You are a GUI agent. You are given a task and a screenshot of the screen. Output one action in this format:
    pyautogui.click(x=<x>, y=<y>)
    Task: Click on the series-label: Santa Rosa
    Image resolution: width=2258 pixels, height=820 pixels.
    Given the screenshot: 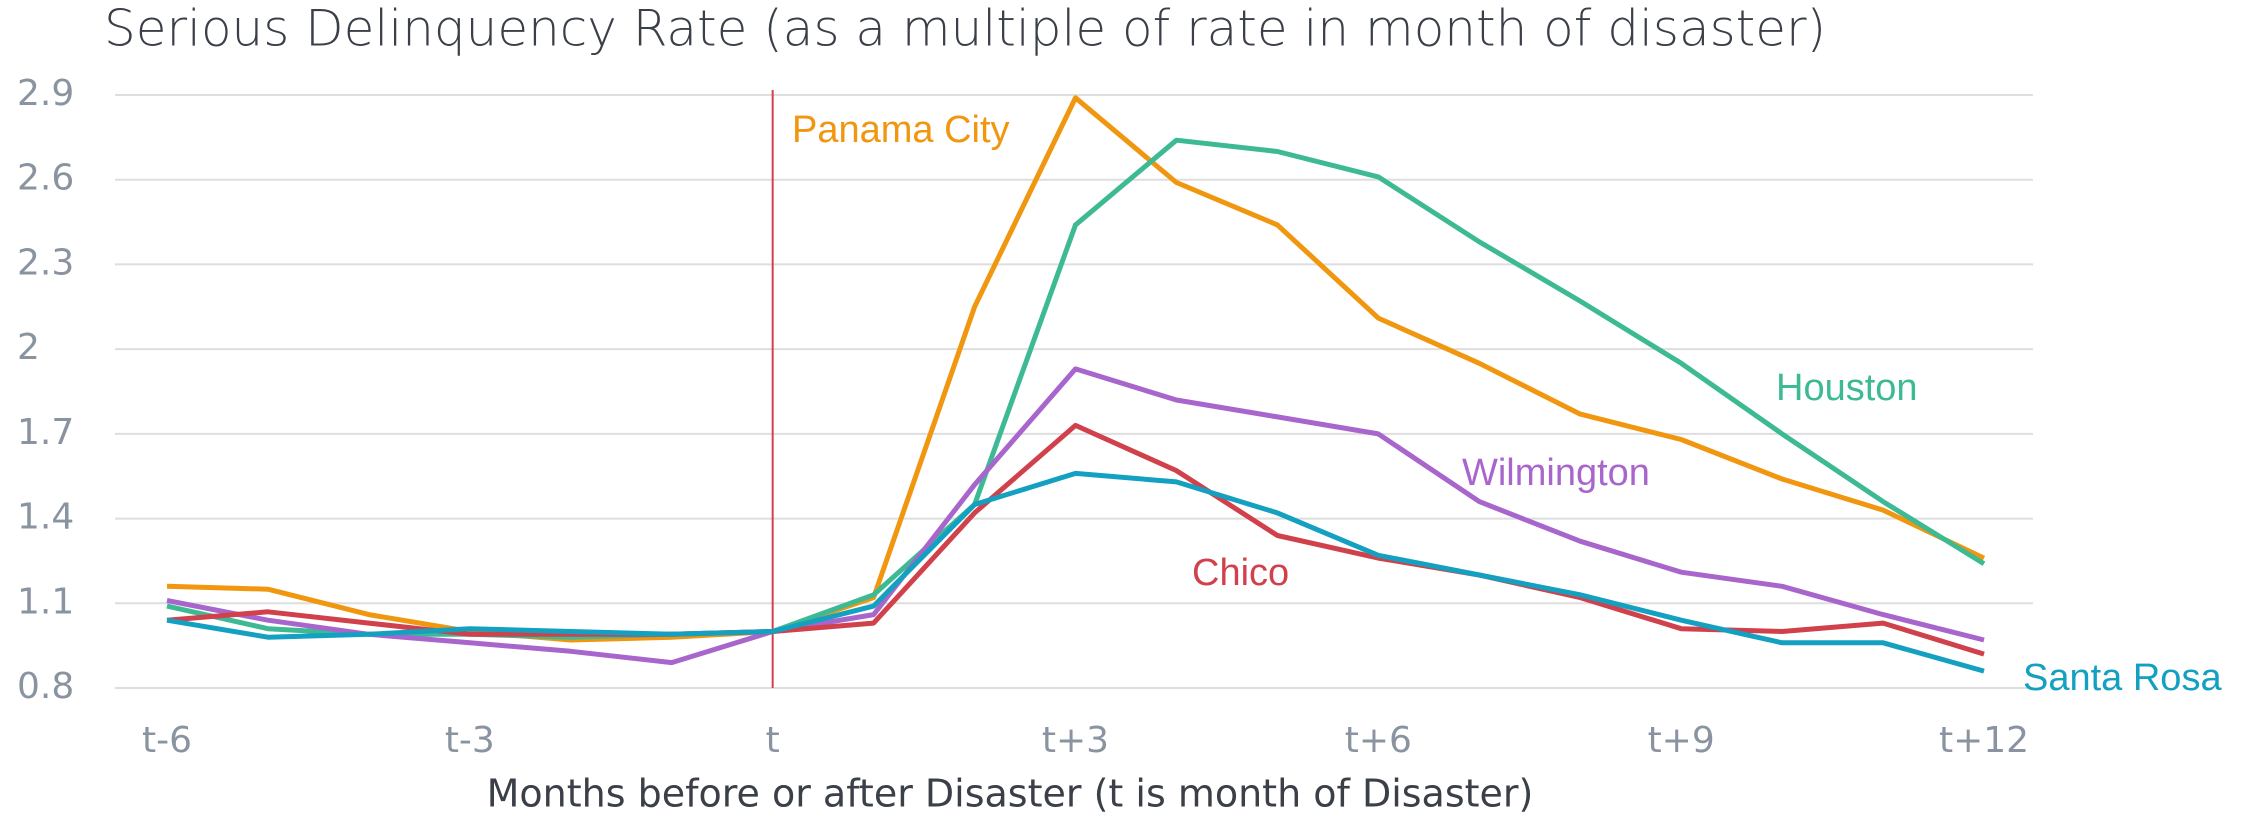 What is the action you would take?
    pyautogui.click(x=2122, y=678)
    